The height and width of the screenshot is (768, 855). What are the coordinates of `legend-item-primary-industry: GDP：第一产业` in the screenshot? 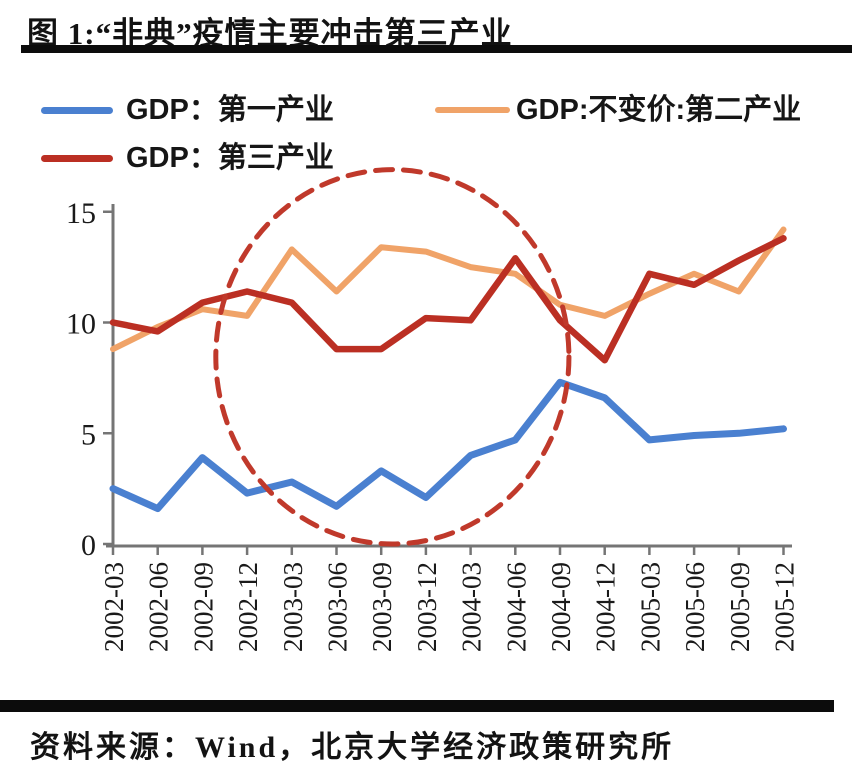 It's located at (187, 110).